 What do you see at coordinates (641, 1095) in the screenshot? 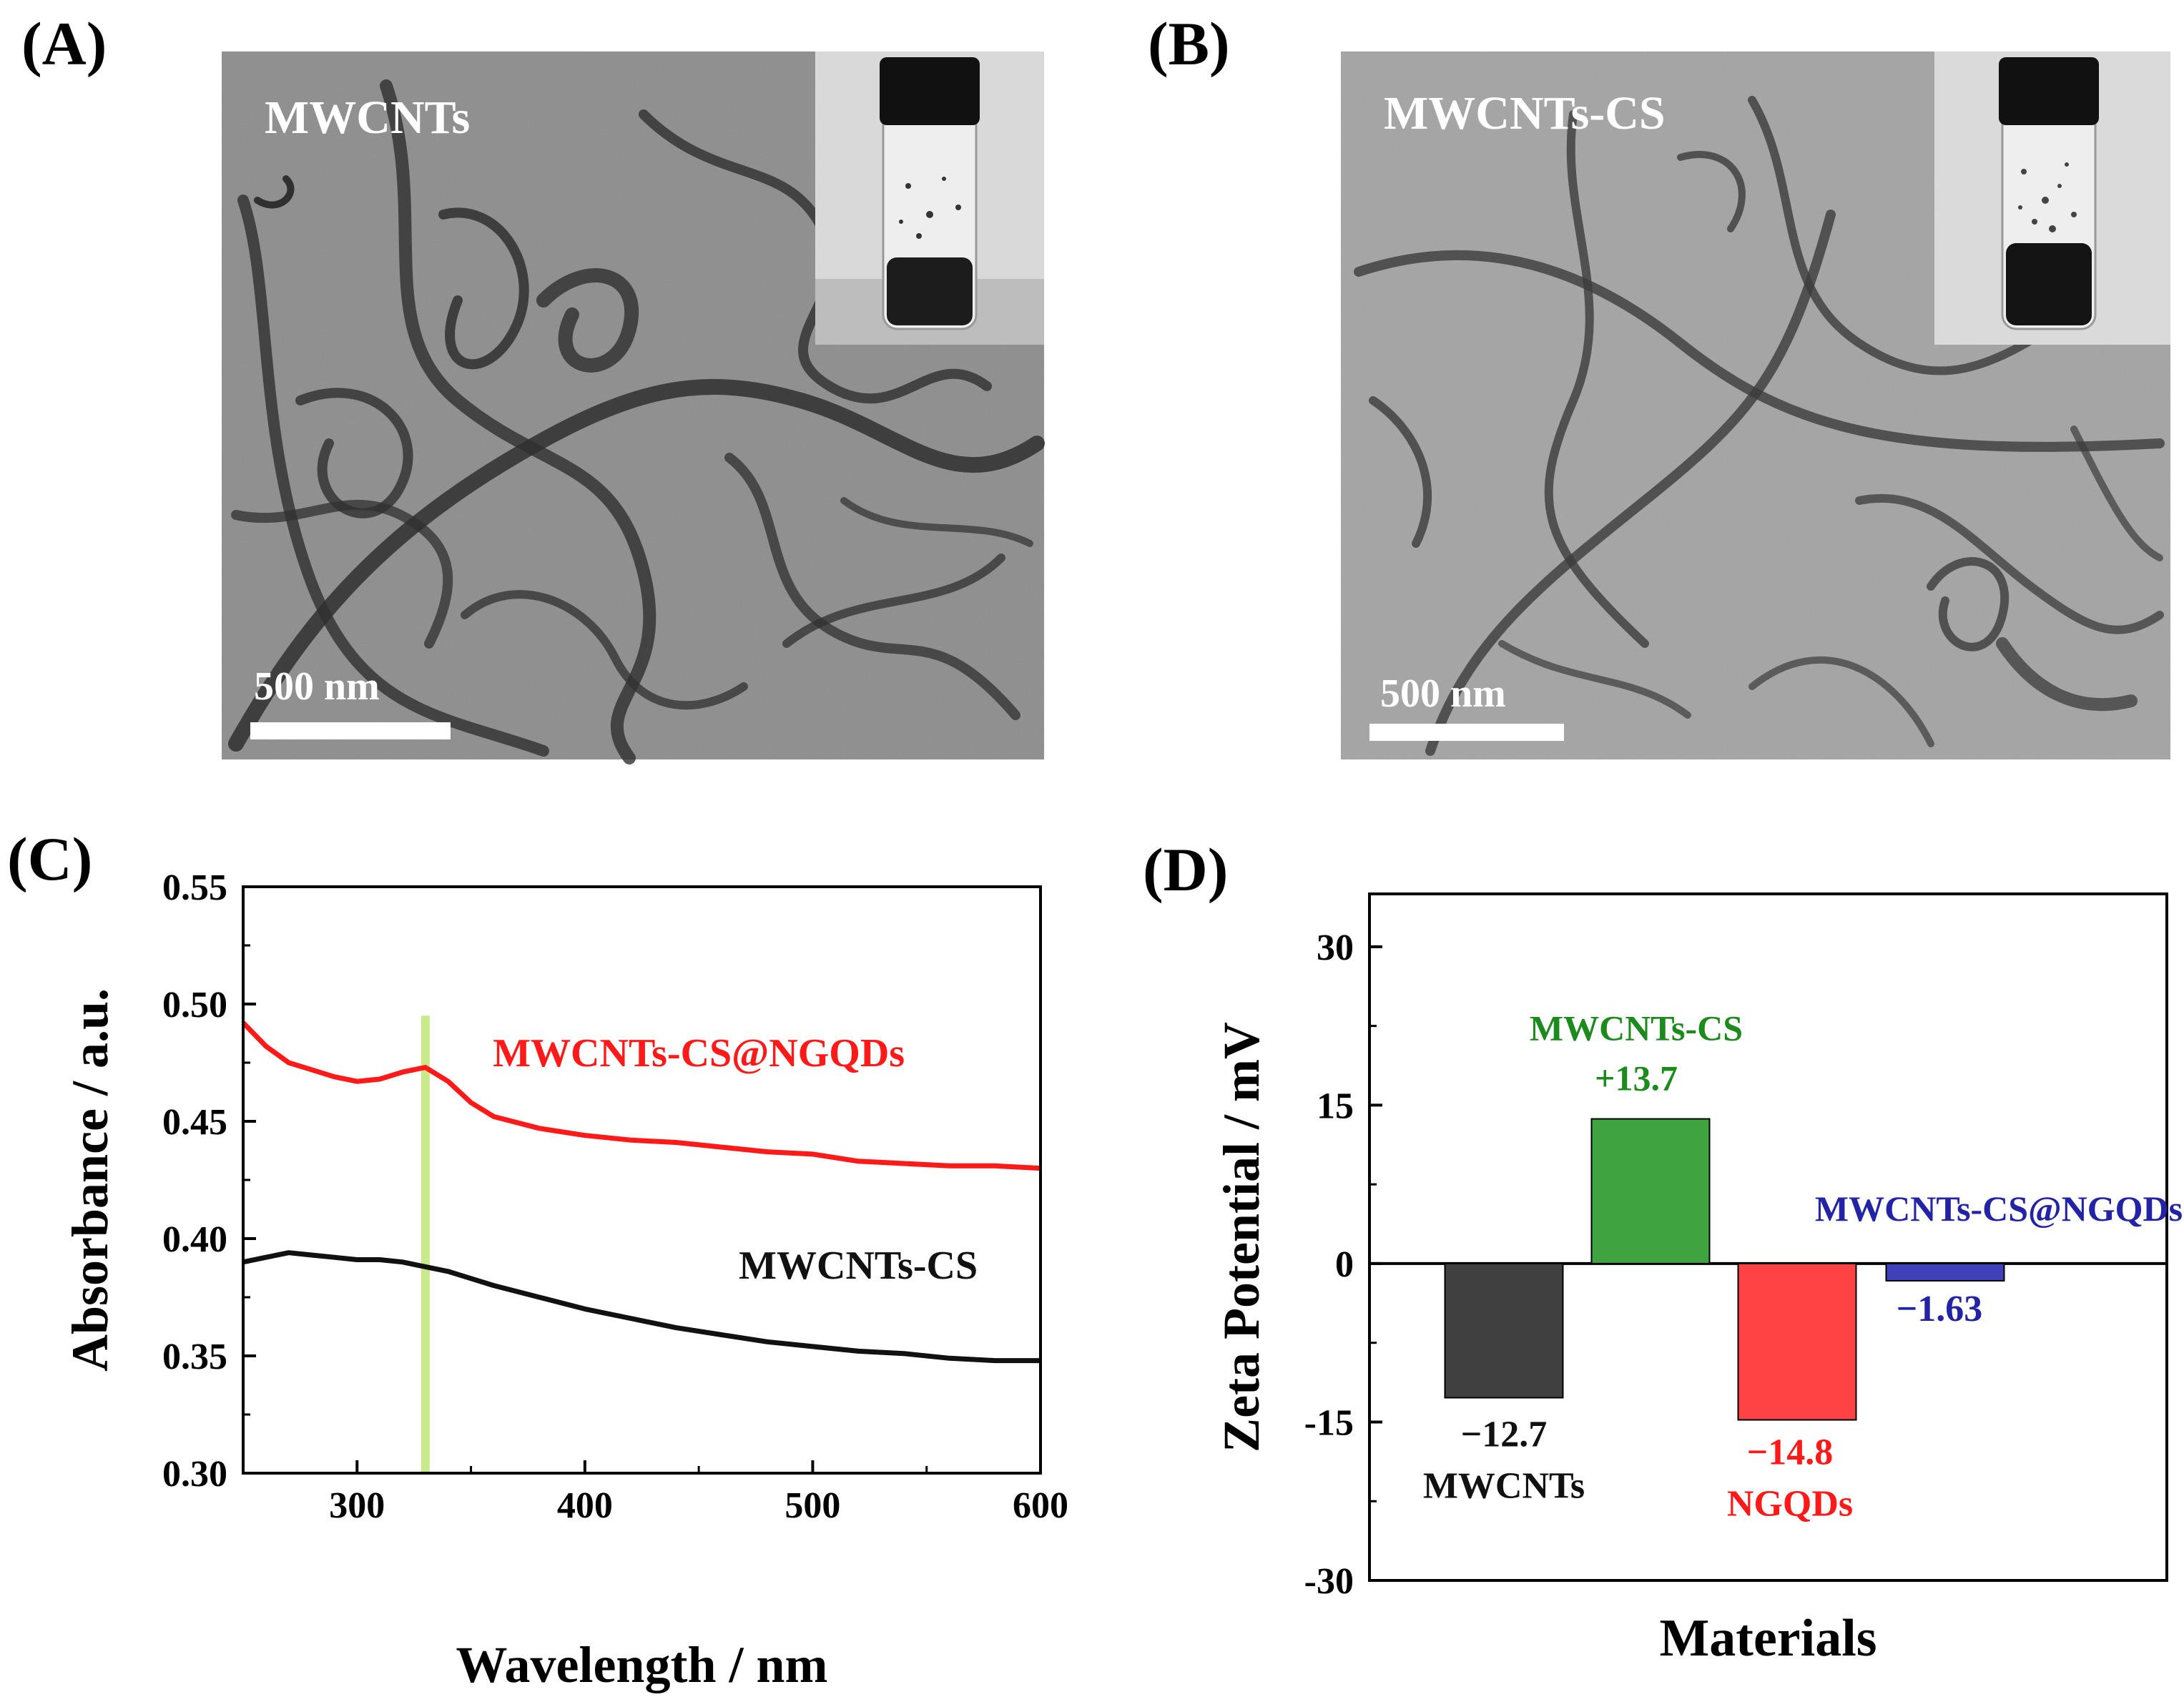
I see `series-line-mwcnts-cs-ngqds` at bounding box center [641, 1095].